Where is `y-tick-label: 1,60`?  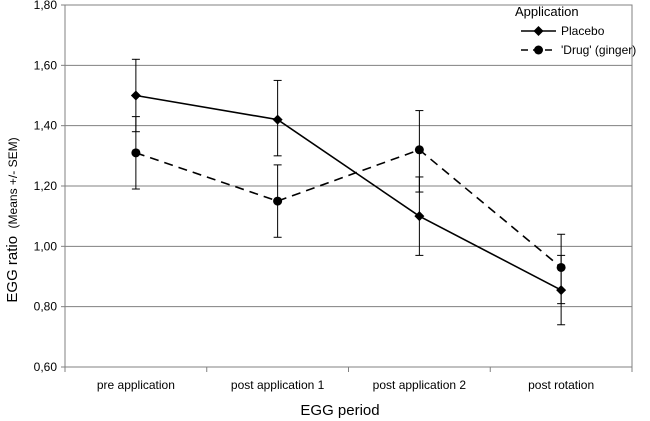
y-tick-label: 1,60 is located at coordinates (46, 65).